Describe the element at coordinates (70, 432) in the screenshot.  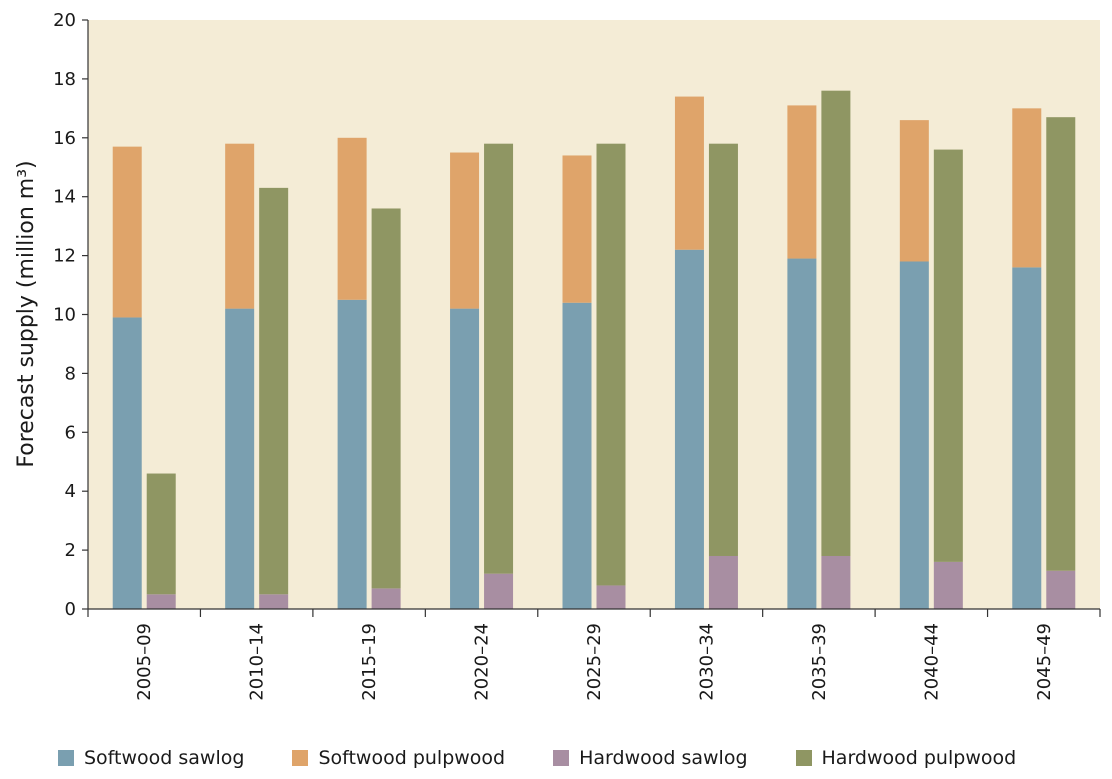
I see `y-tick-label: 6` at that location.